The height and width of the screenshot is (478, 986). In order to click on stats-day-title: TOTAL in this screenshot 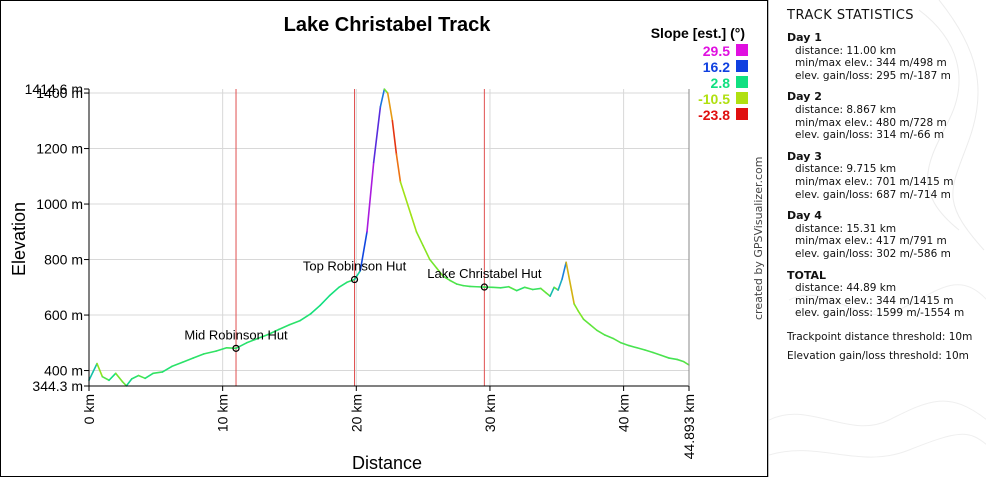, I will do `click(885, 276)`.